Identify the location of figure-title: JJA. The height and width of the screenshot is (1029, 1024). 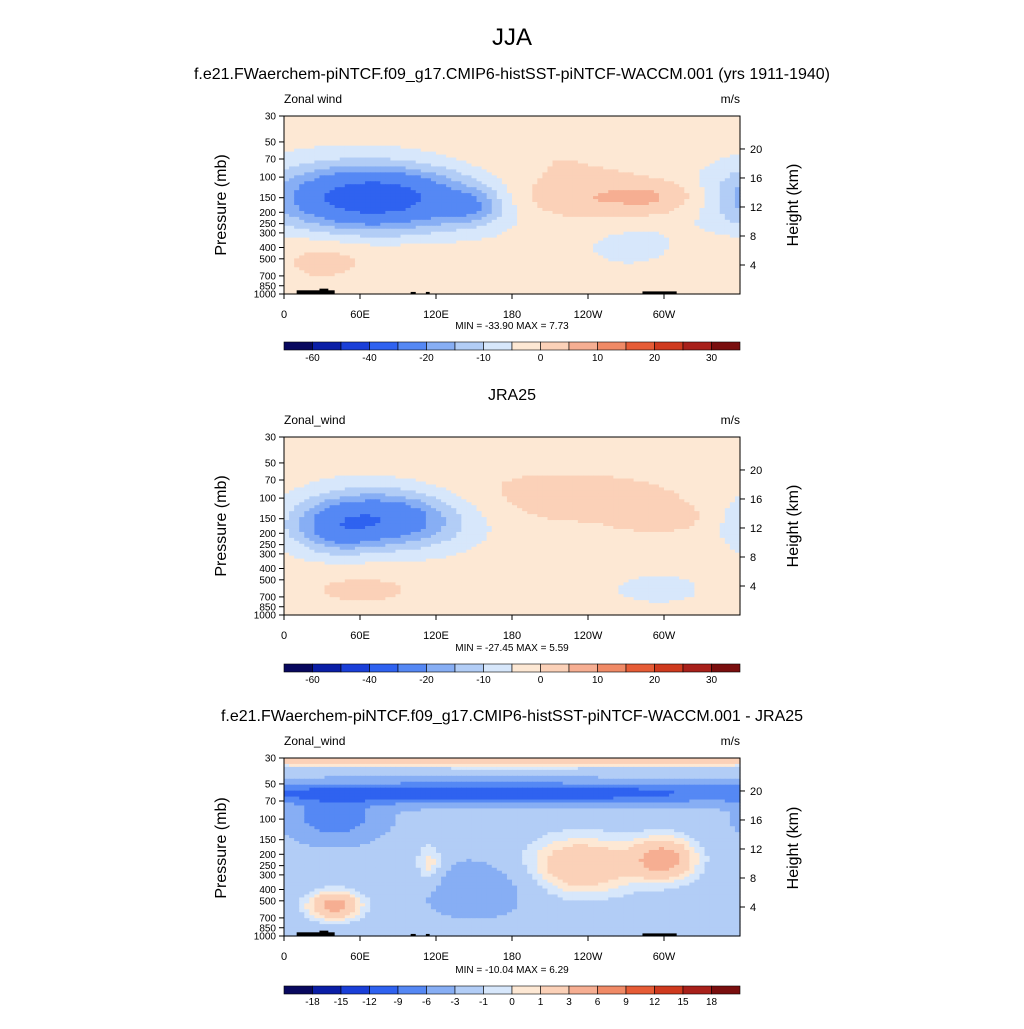
(512, 37).